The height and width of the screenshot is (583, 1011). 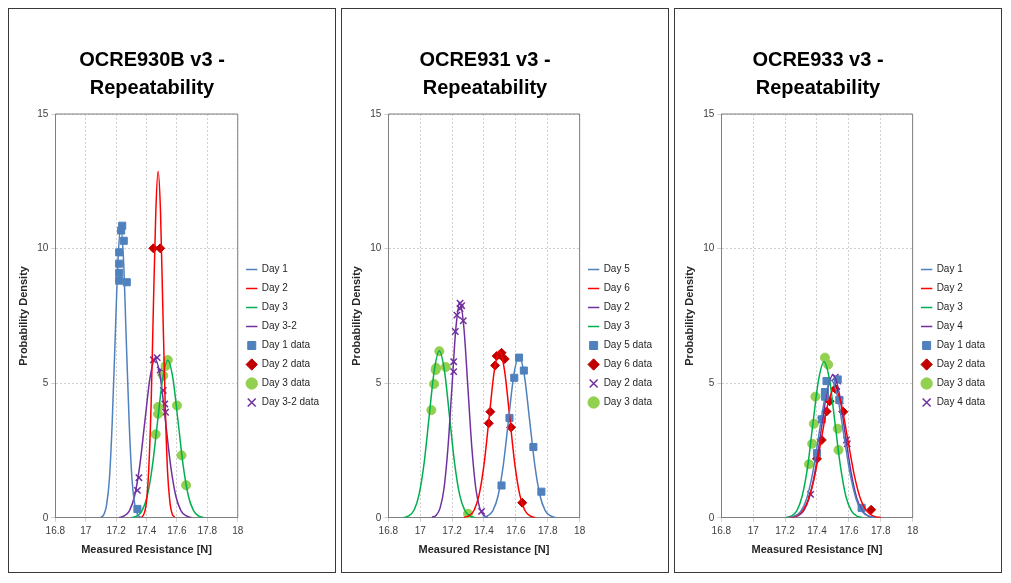 I want to click on legend-label: Day 6, so click(x=617, y=288).